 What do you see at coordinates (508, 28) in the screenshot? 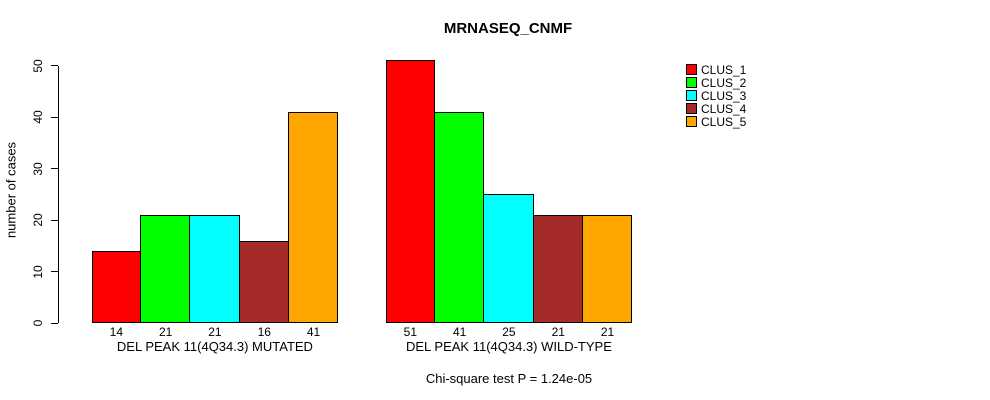
I see `chart-title: MRNASEQ_CNMF` at bounding box center [508, 28].